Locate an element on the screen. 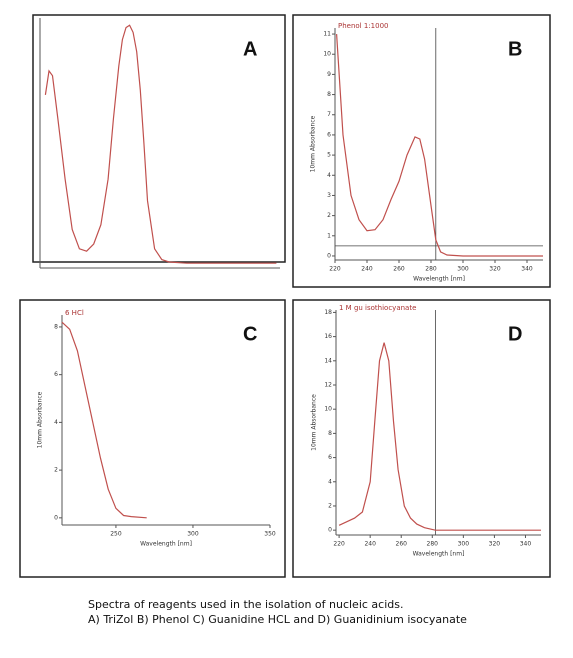 This screenshot has height=658, width=573. x-tick-label: 350 is located at coordinates (270, 534).